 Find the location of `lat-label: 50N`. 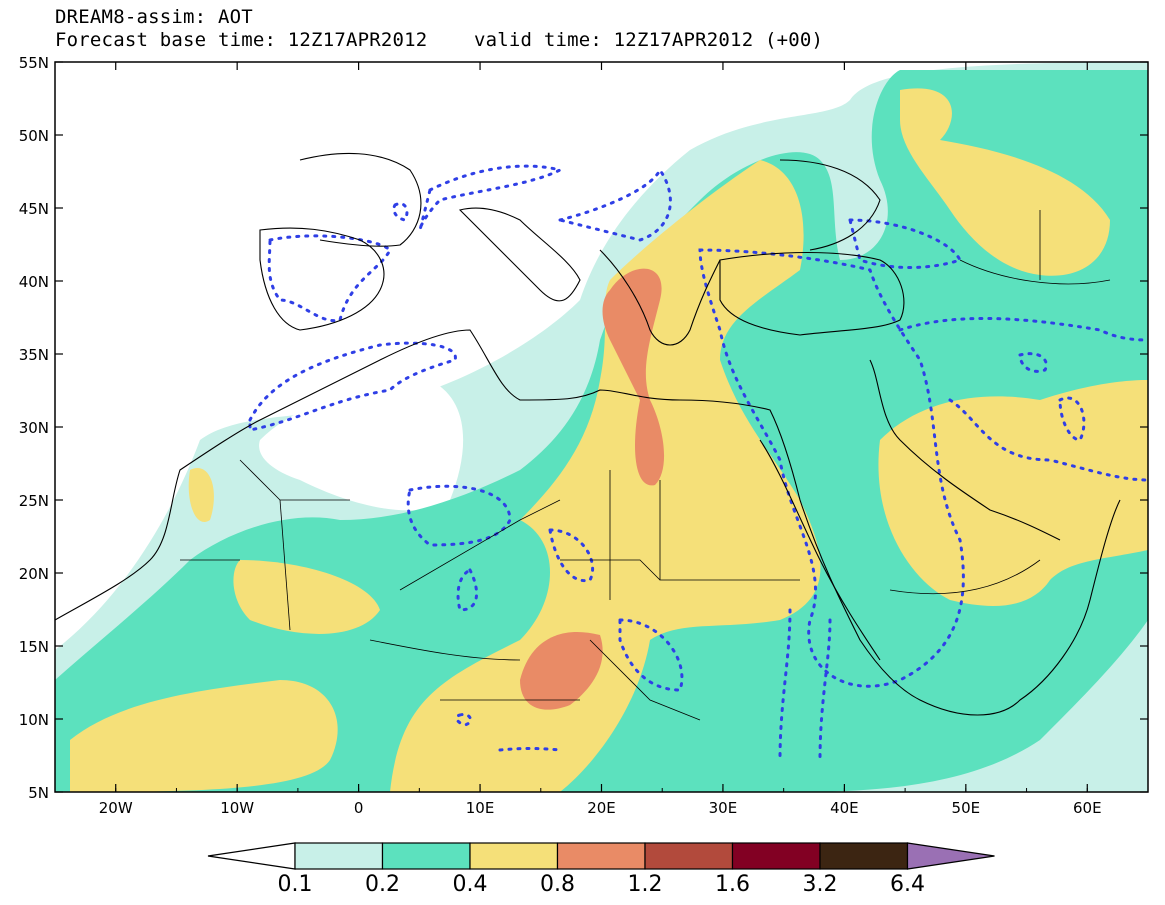

lat-label: 50N is located at coordinates (34, 136).